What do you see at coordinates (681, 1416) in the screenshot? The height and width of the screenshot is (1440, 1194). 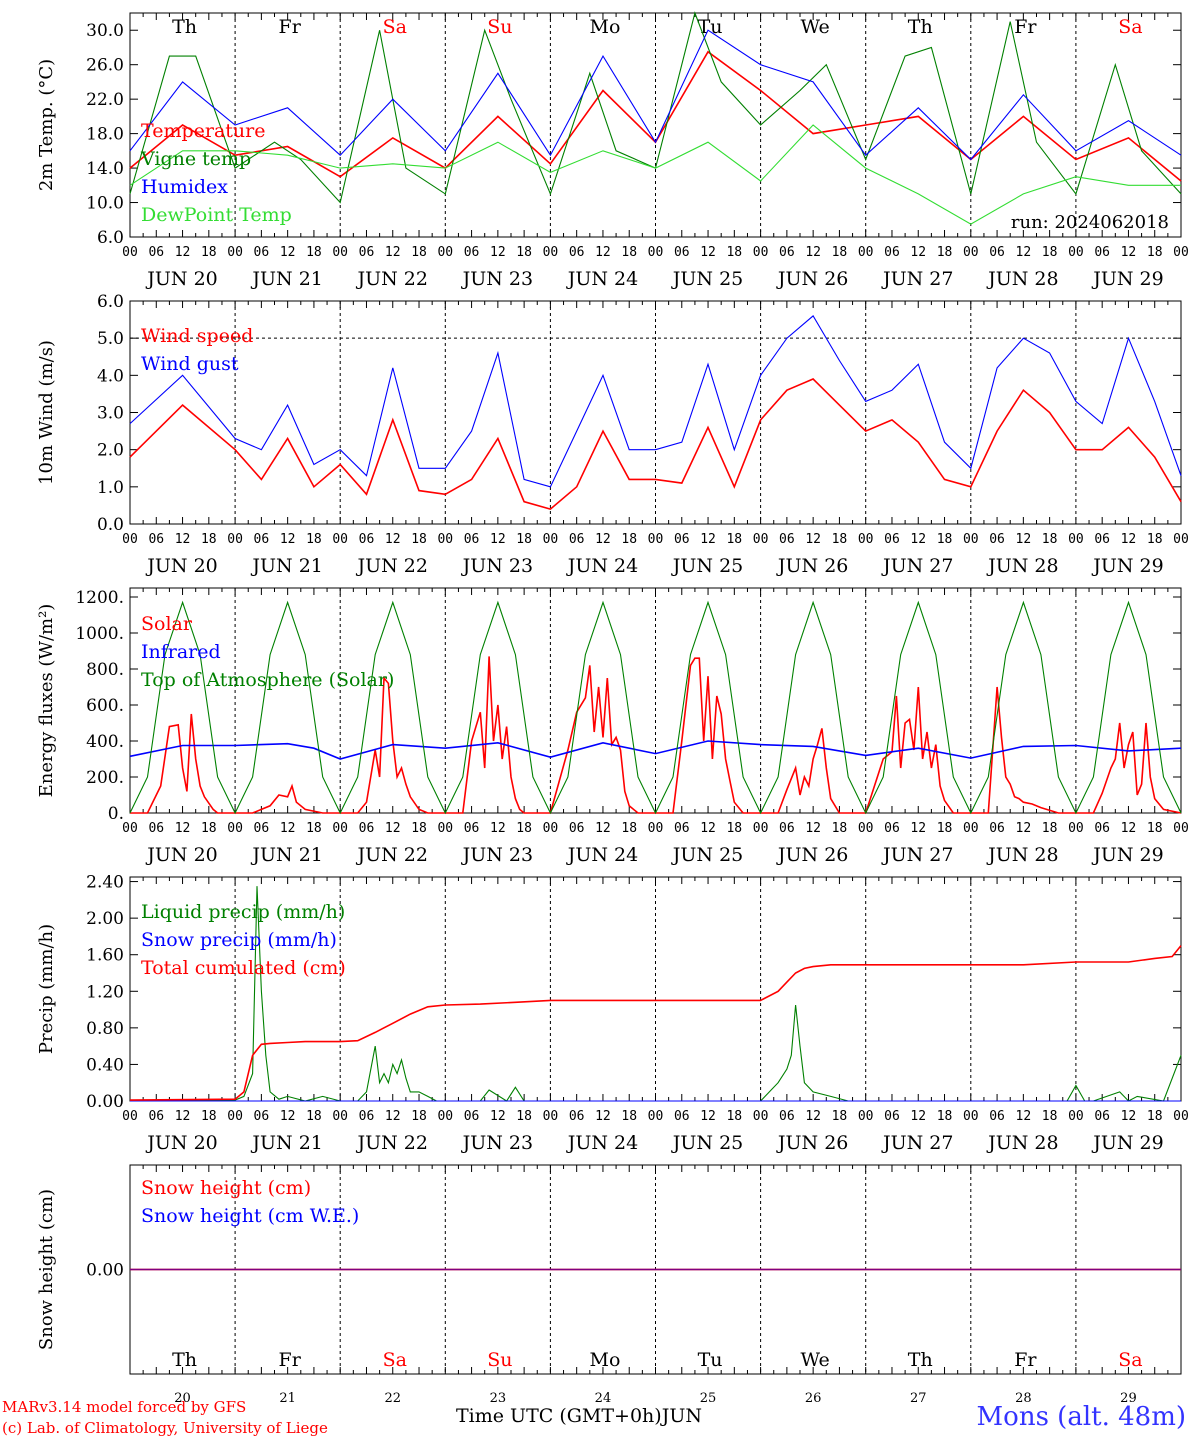 I see `time-axis-month: JUN` at bounding box center [681, 1416].